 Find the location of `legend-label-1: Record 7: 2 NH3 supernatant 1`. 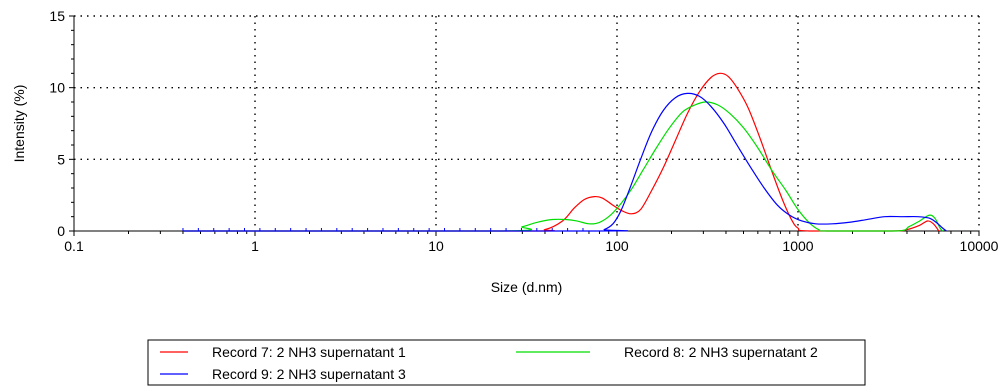

legend-label-1: Record 7: 2 NH3 supernatant 1 is located at coordinates (309, 352).